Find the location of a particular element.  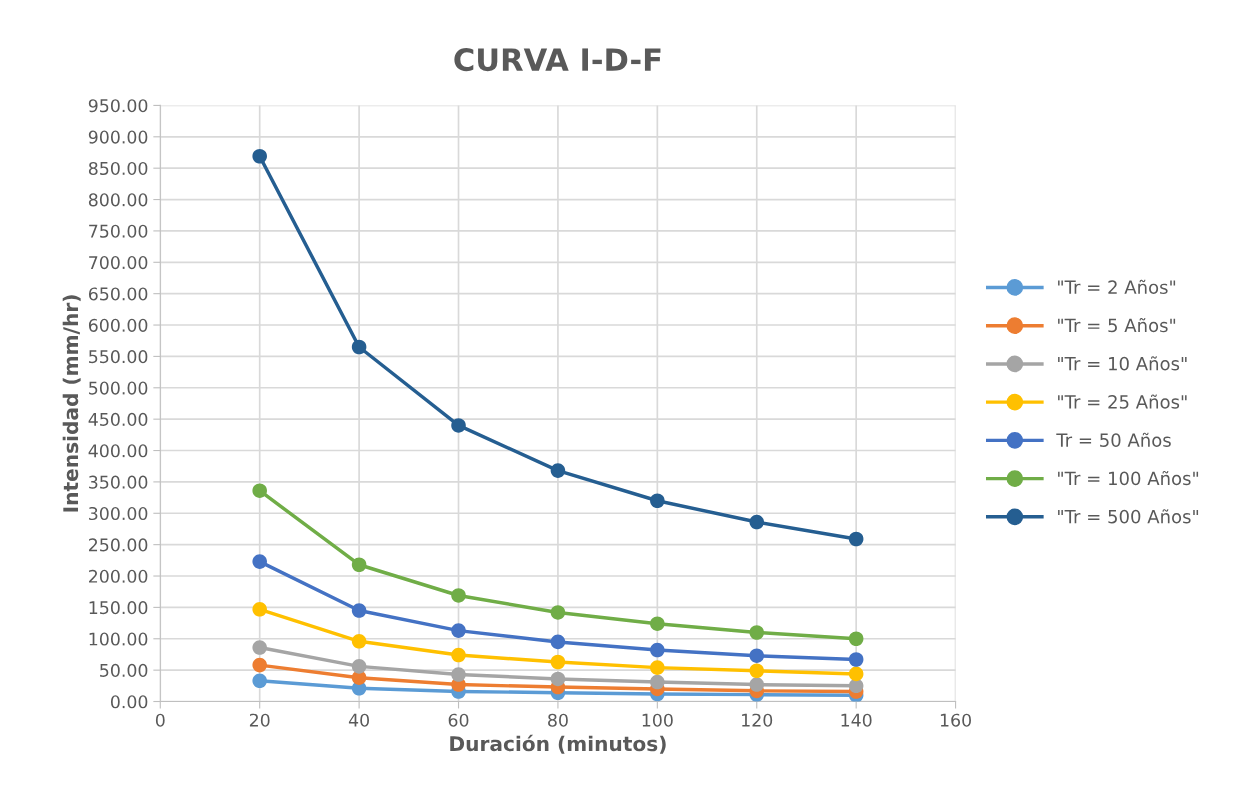

x-tick-label: 100 is located at coordinates (657, 720).